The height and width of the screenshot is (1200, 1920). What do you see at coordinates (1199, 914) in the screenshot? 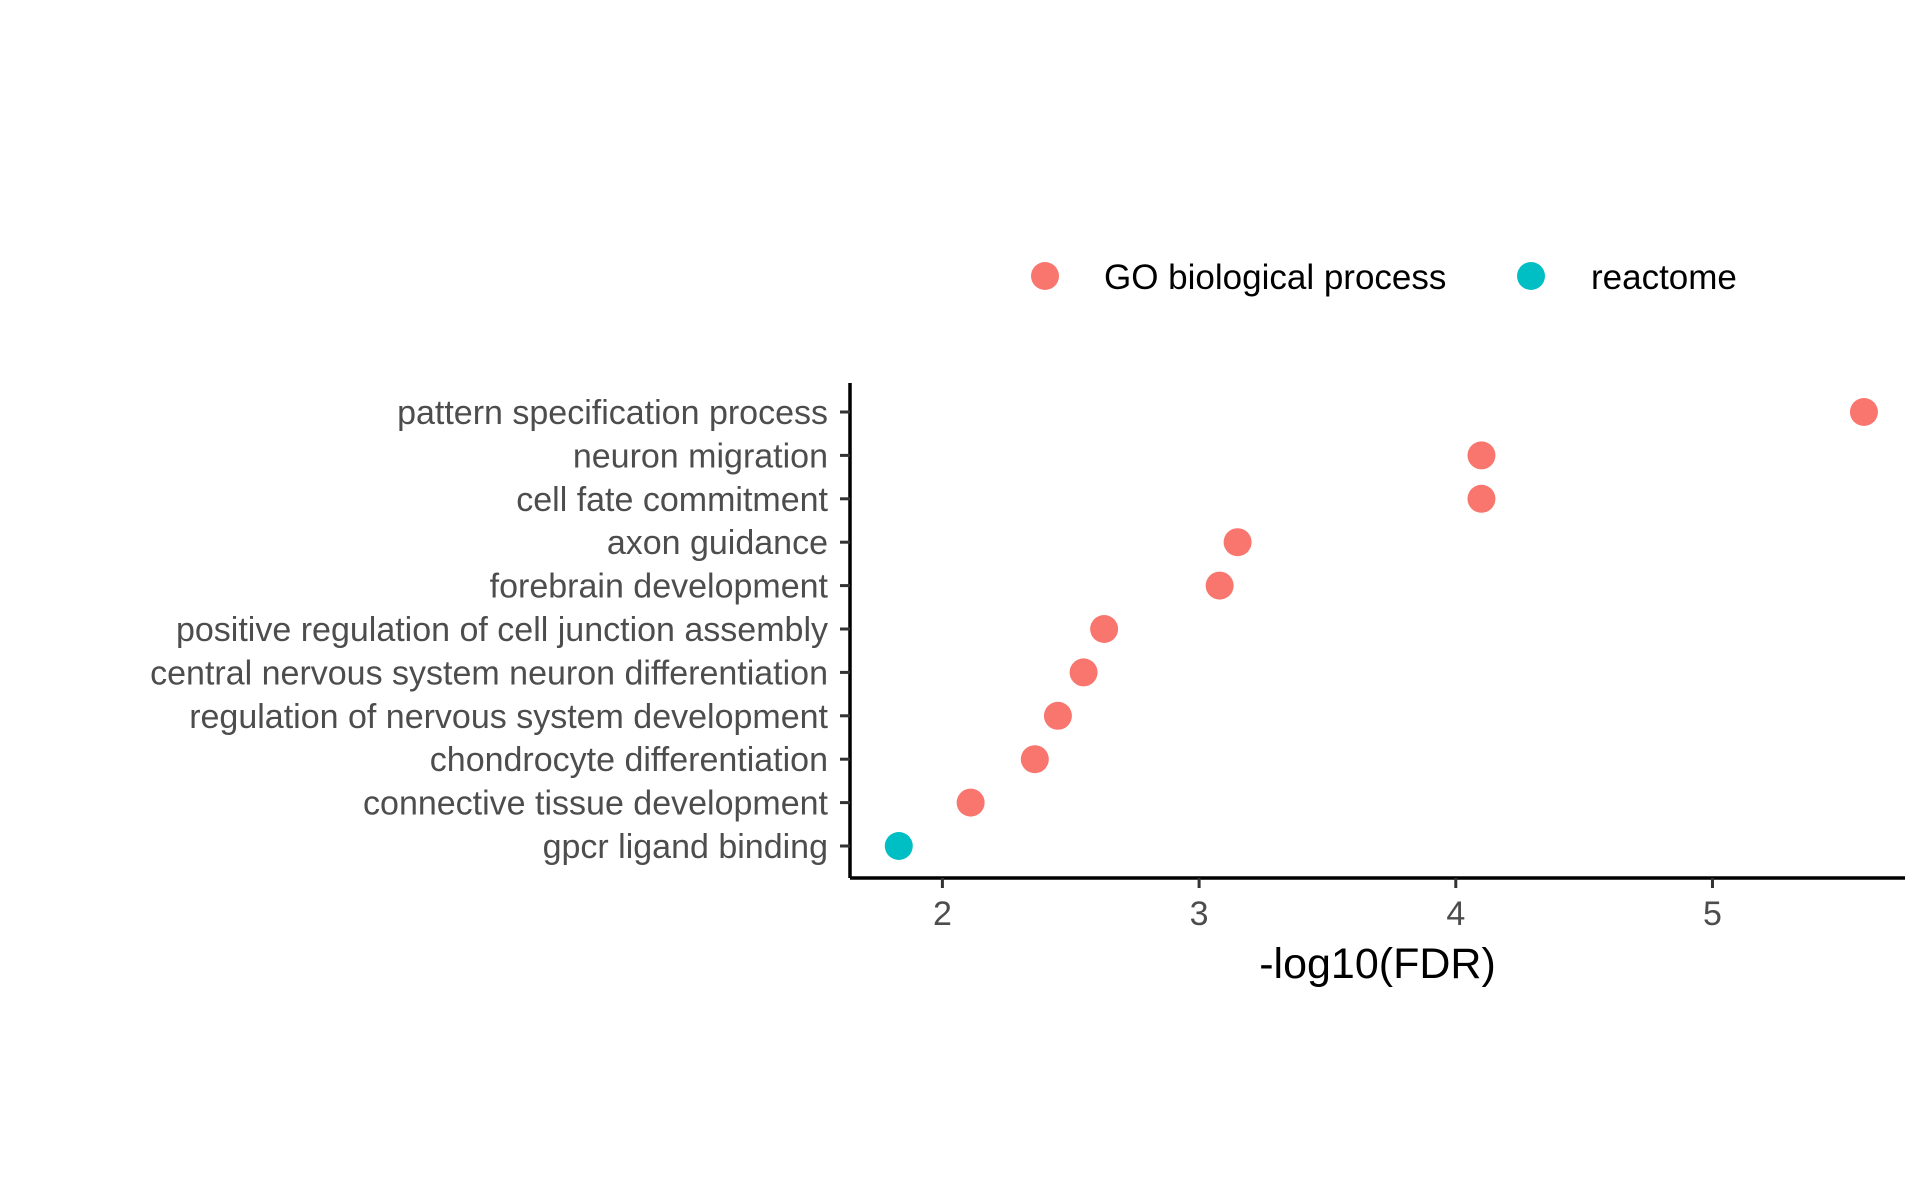
I see `x-tick-label: 3` at bounding box center [1199, 914].